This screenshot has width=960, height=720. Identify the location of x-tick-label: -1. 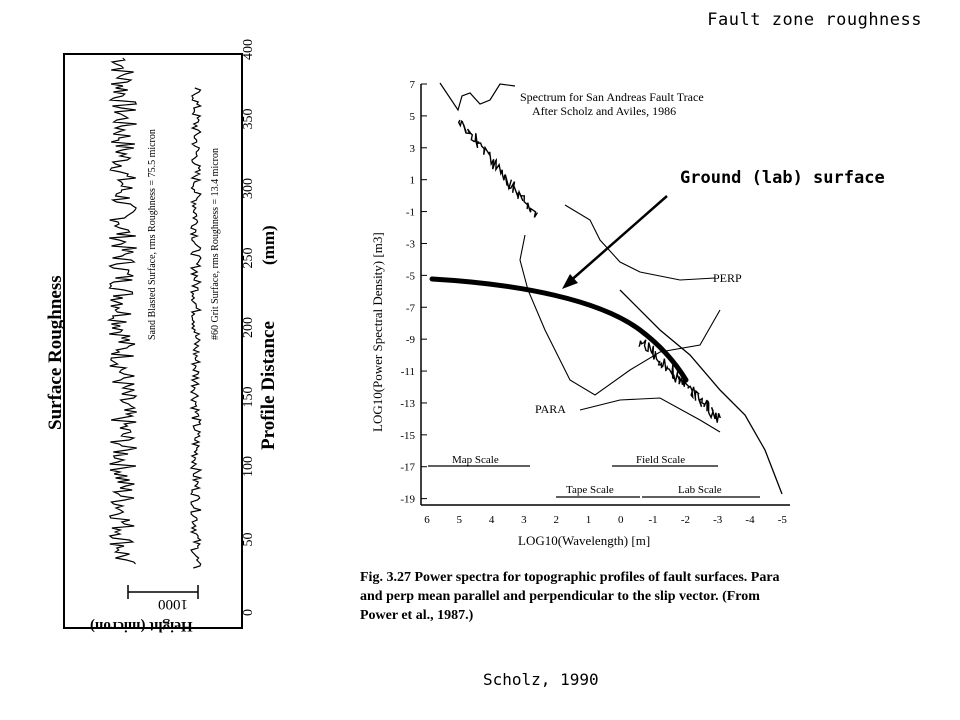
(653, 520).